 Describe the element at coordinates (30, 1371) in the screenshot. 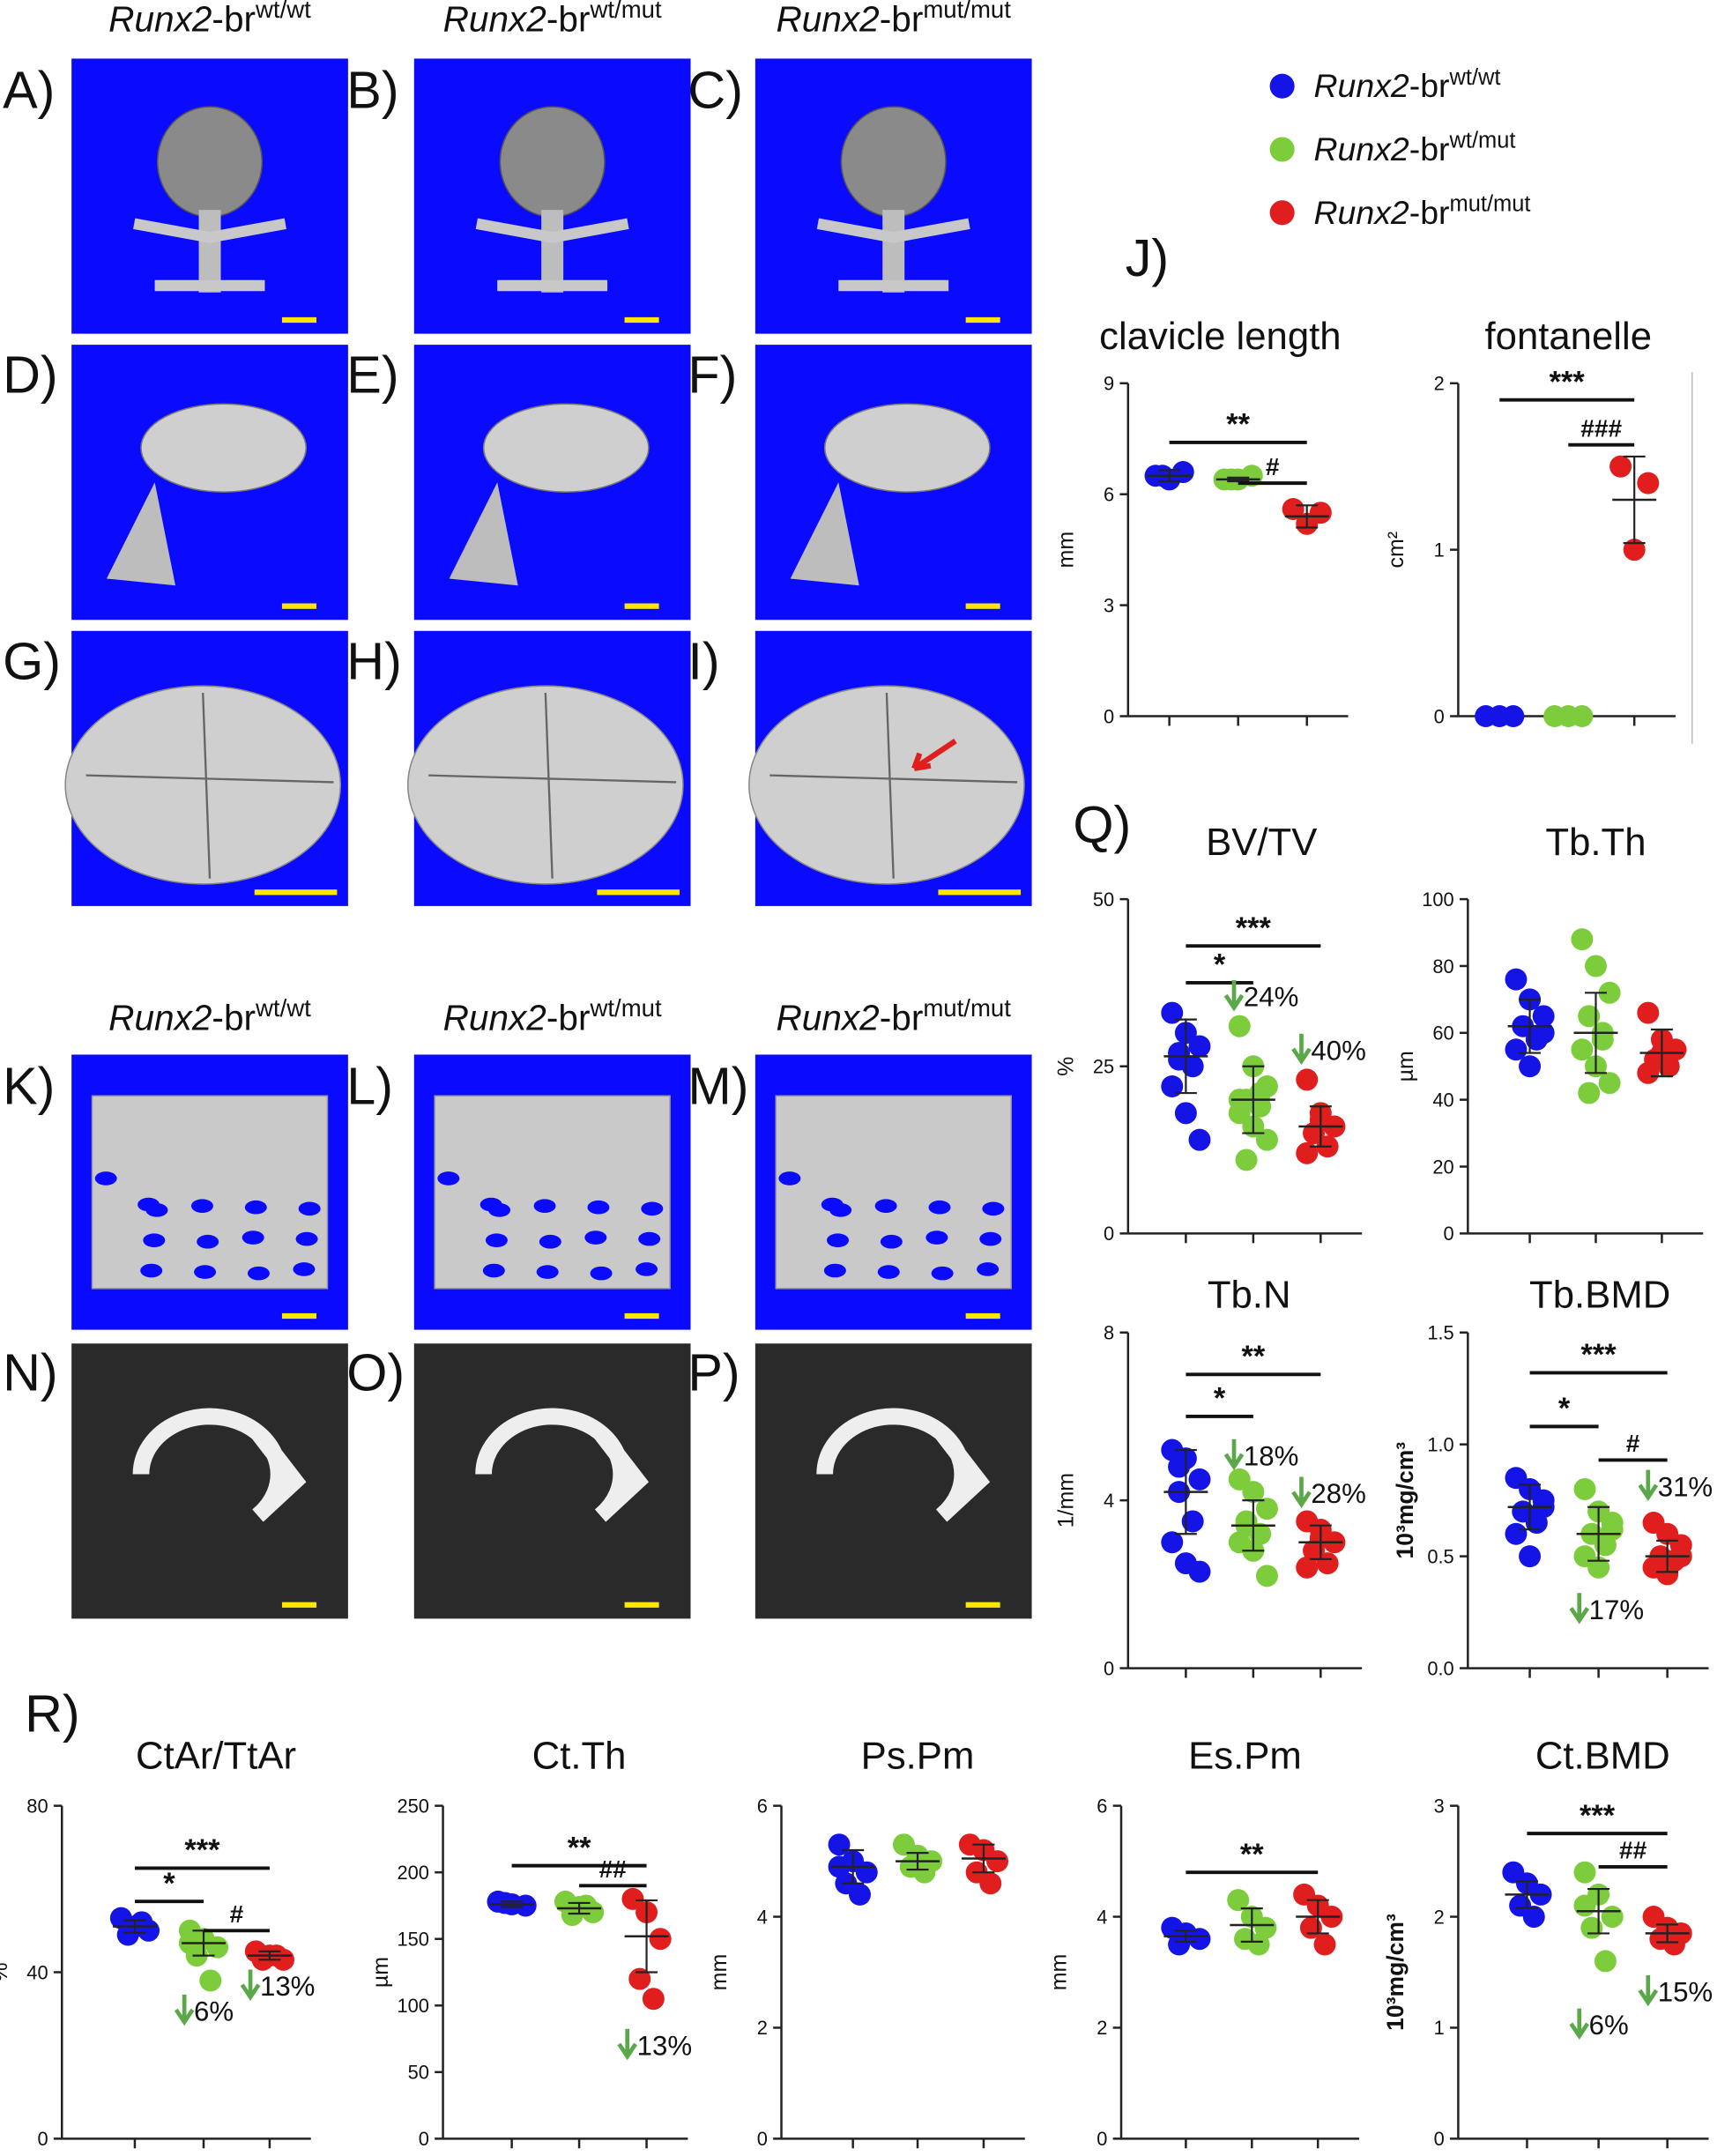

I see `panel-label: N)` at that location.